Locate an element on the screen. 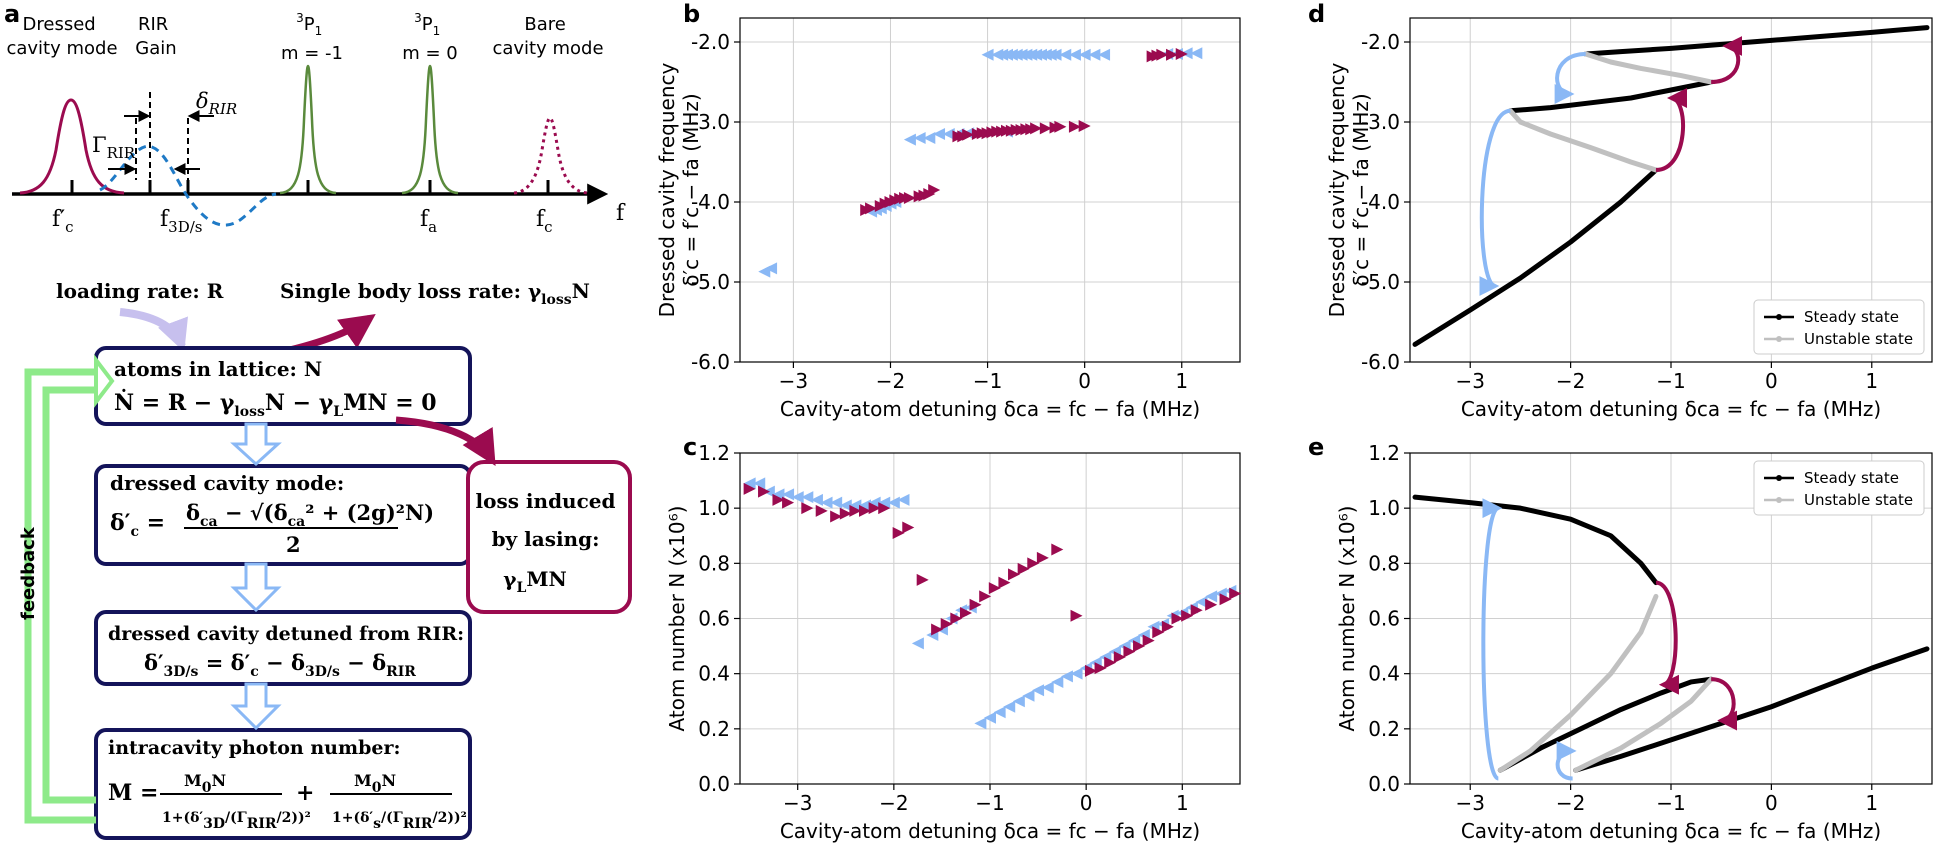  x-tick-label: −2 is located at coordinates (893, 803).